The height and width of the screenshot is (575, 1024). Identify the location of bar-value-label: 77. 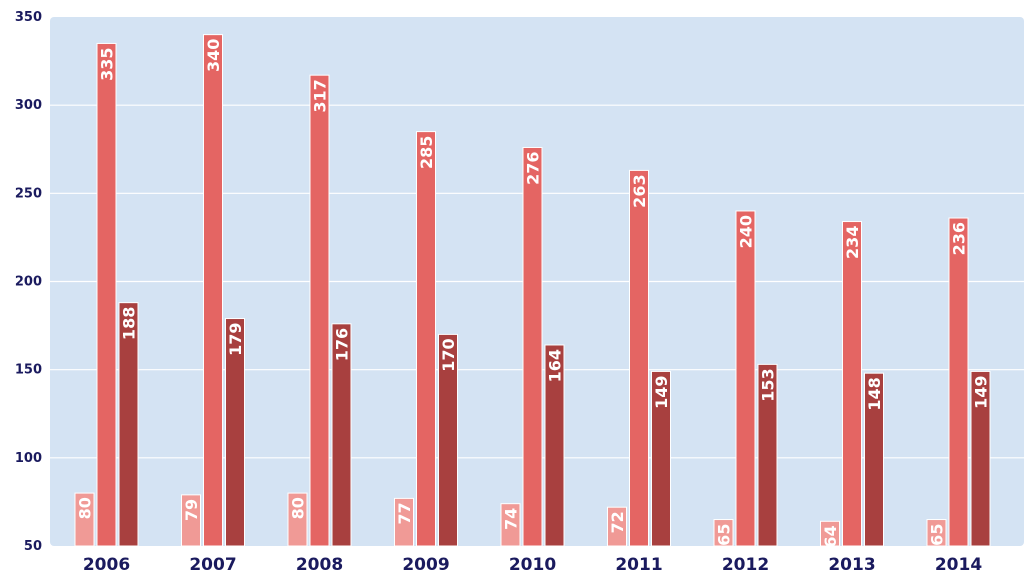
(404, 513).